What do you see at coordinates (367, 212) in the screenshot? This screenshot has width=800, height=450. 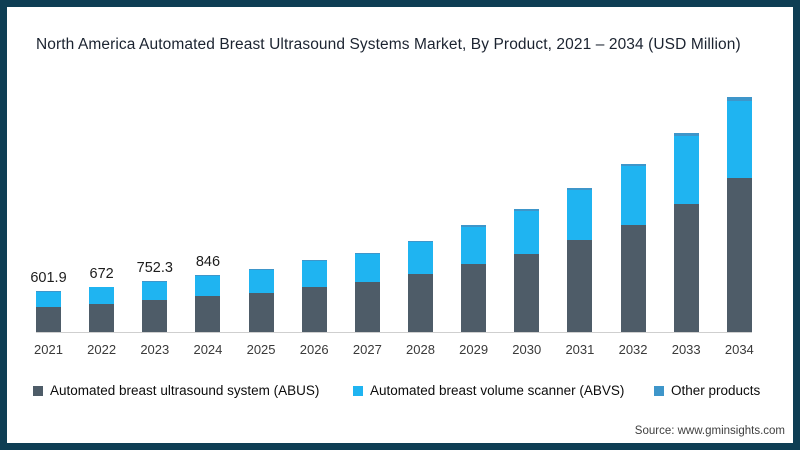 I see `bar-column-2027: 2027` at bounding box center [367, 212].